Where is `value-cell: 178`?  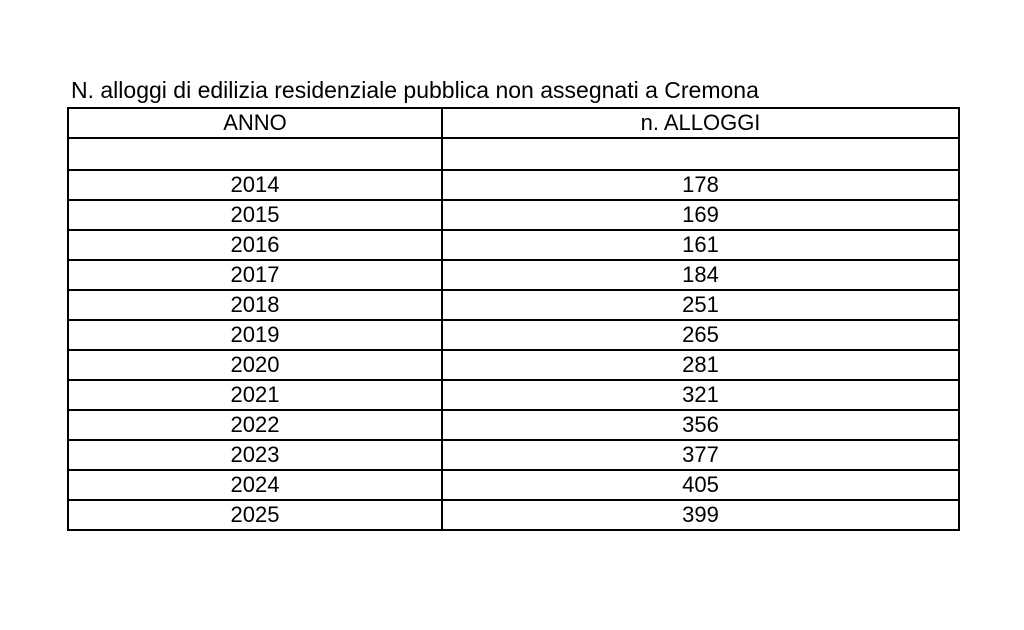
value-cell: 178 is located at coordinates (700, 185).